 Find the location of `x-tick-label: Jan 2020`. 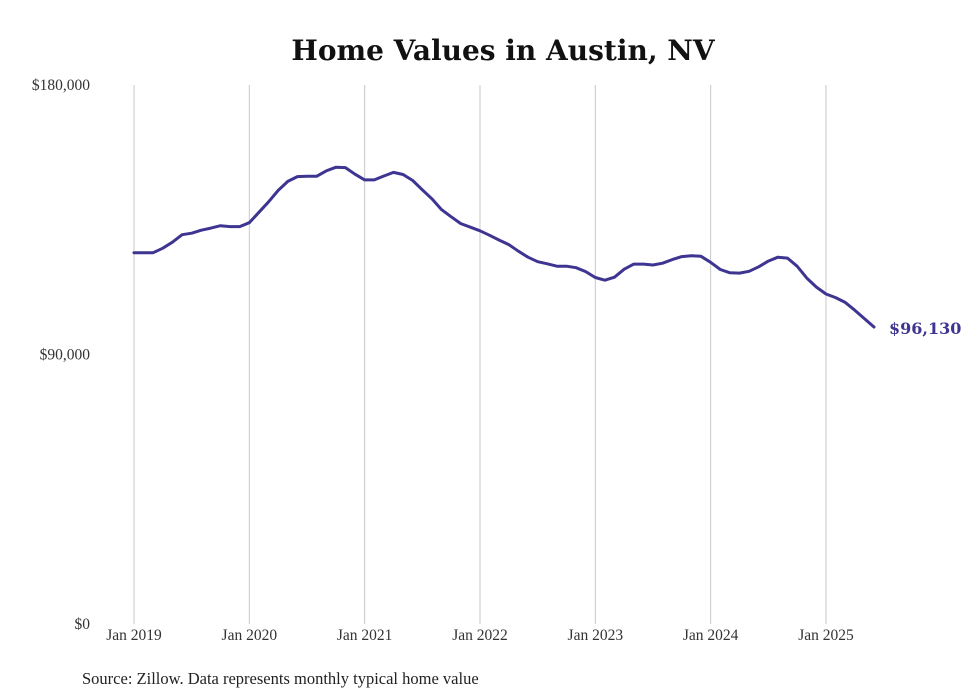

x-tick-label: Jan 2020 is located at coordinates (250, 635).